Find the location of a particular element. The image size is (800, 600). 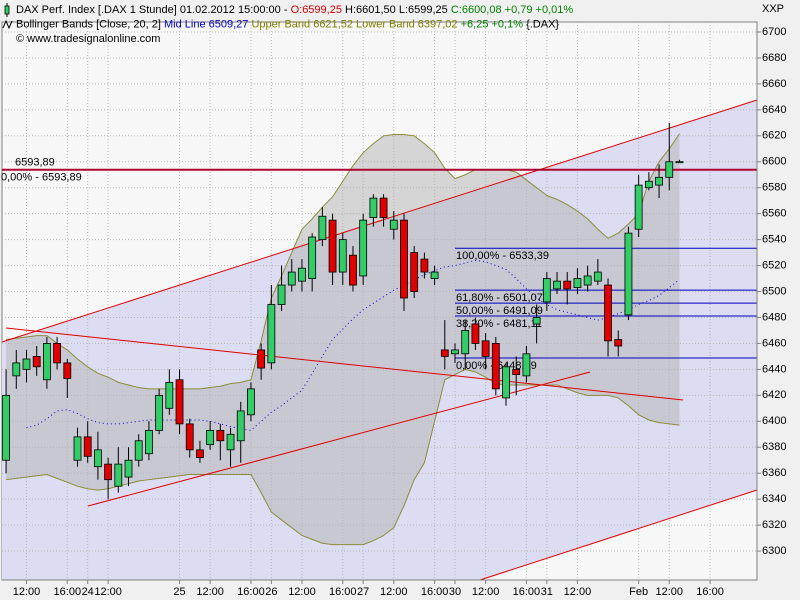

x-tick-label: Feb is located at coordinates (638, 592).